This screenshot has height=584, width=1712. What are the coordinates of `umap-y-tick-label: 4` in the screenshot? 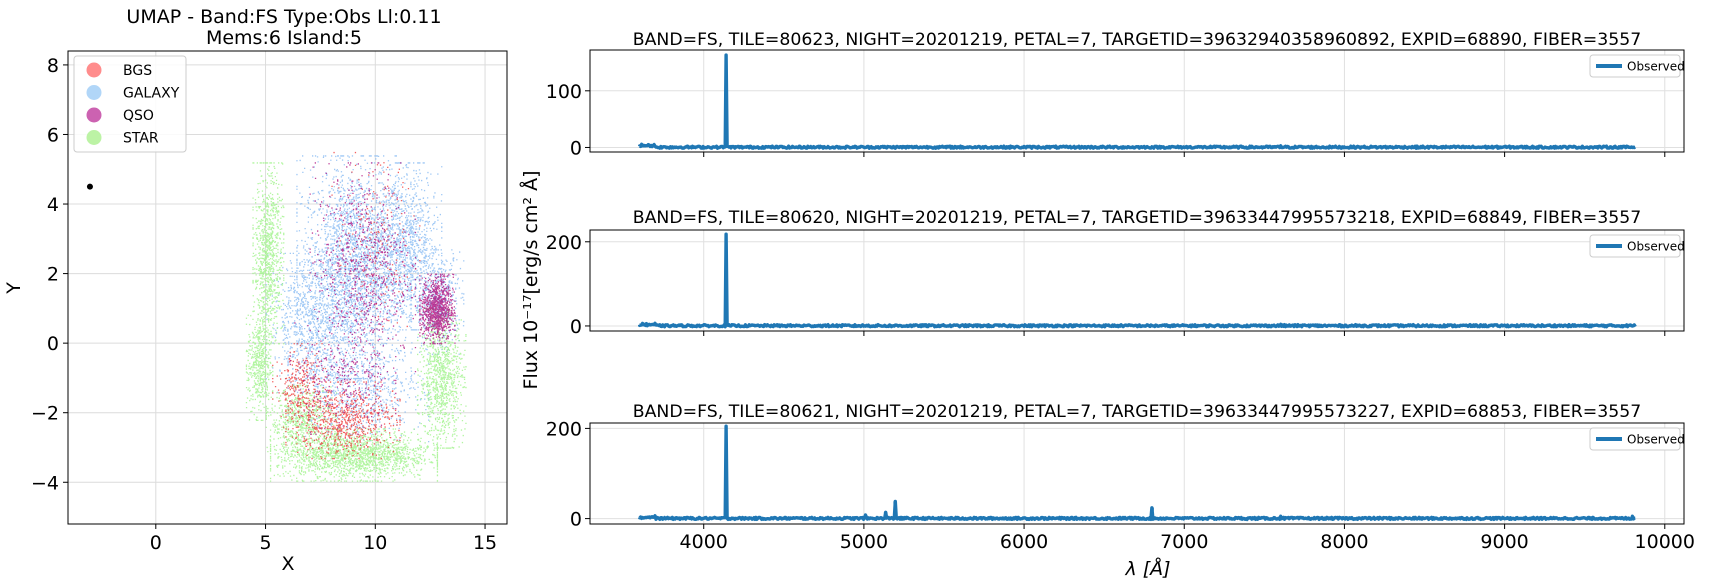 It's located at (53, 205).